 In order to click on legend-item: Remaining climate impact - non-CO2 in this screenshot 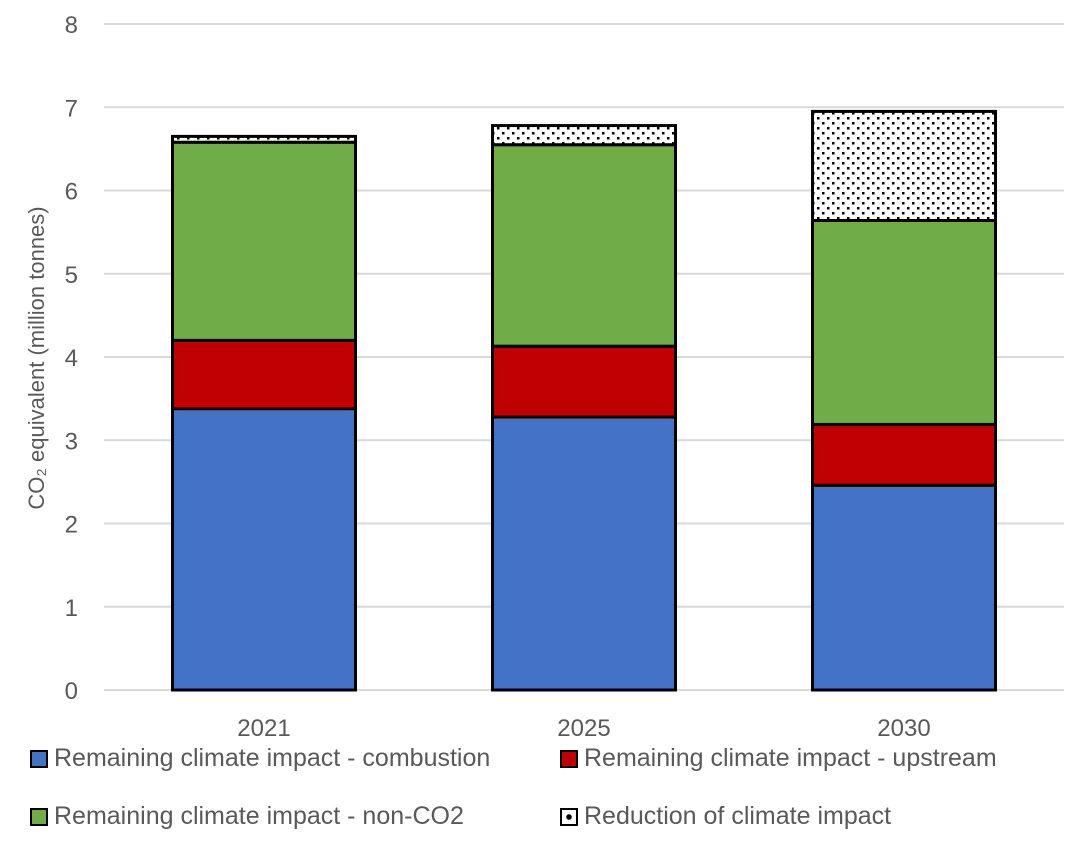, I will do `click(247, 816)`.